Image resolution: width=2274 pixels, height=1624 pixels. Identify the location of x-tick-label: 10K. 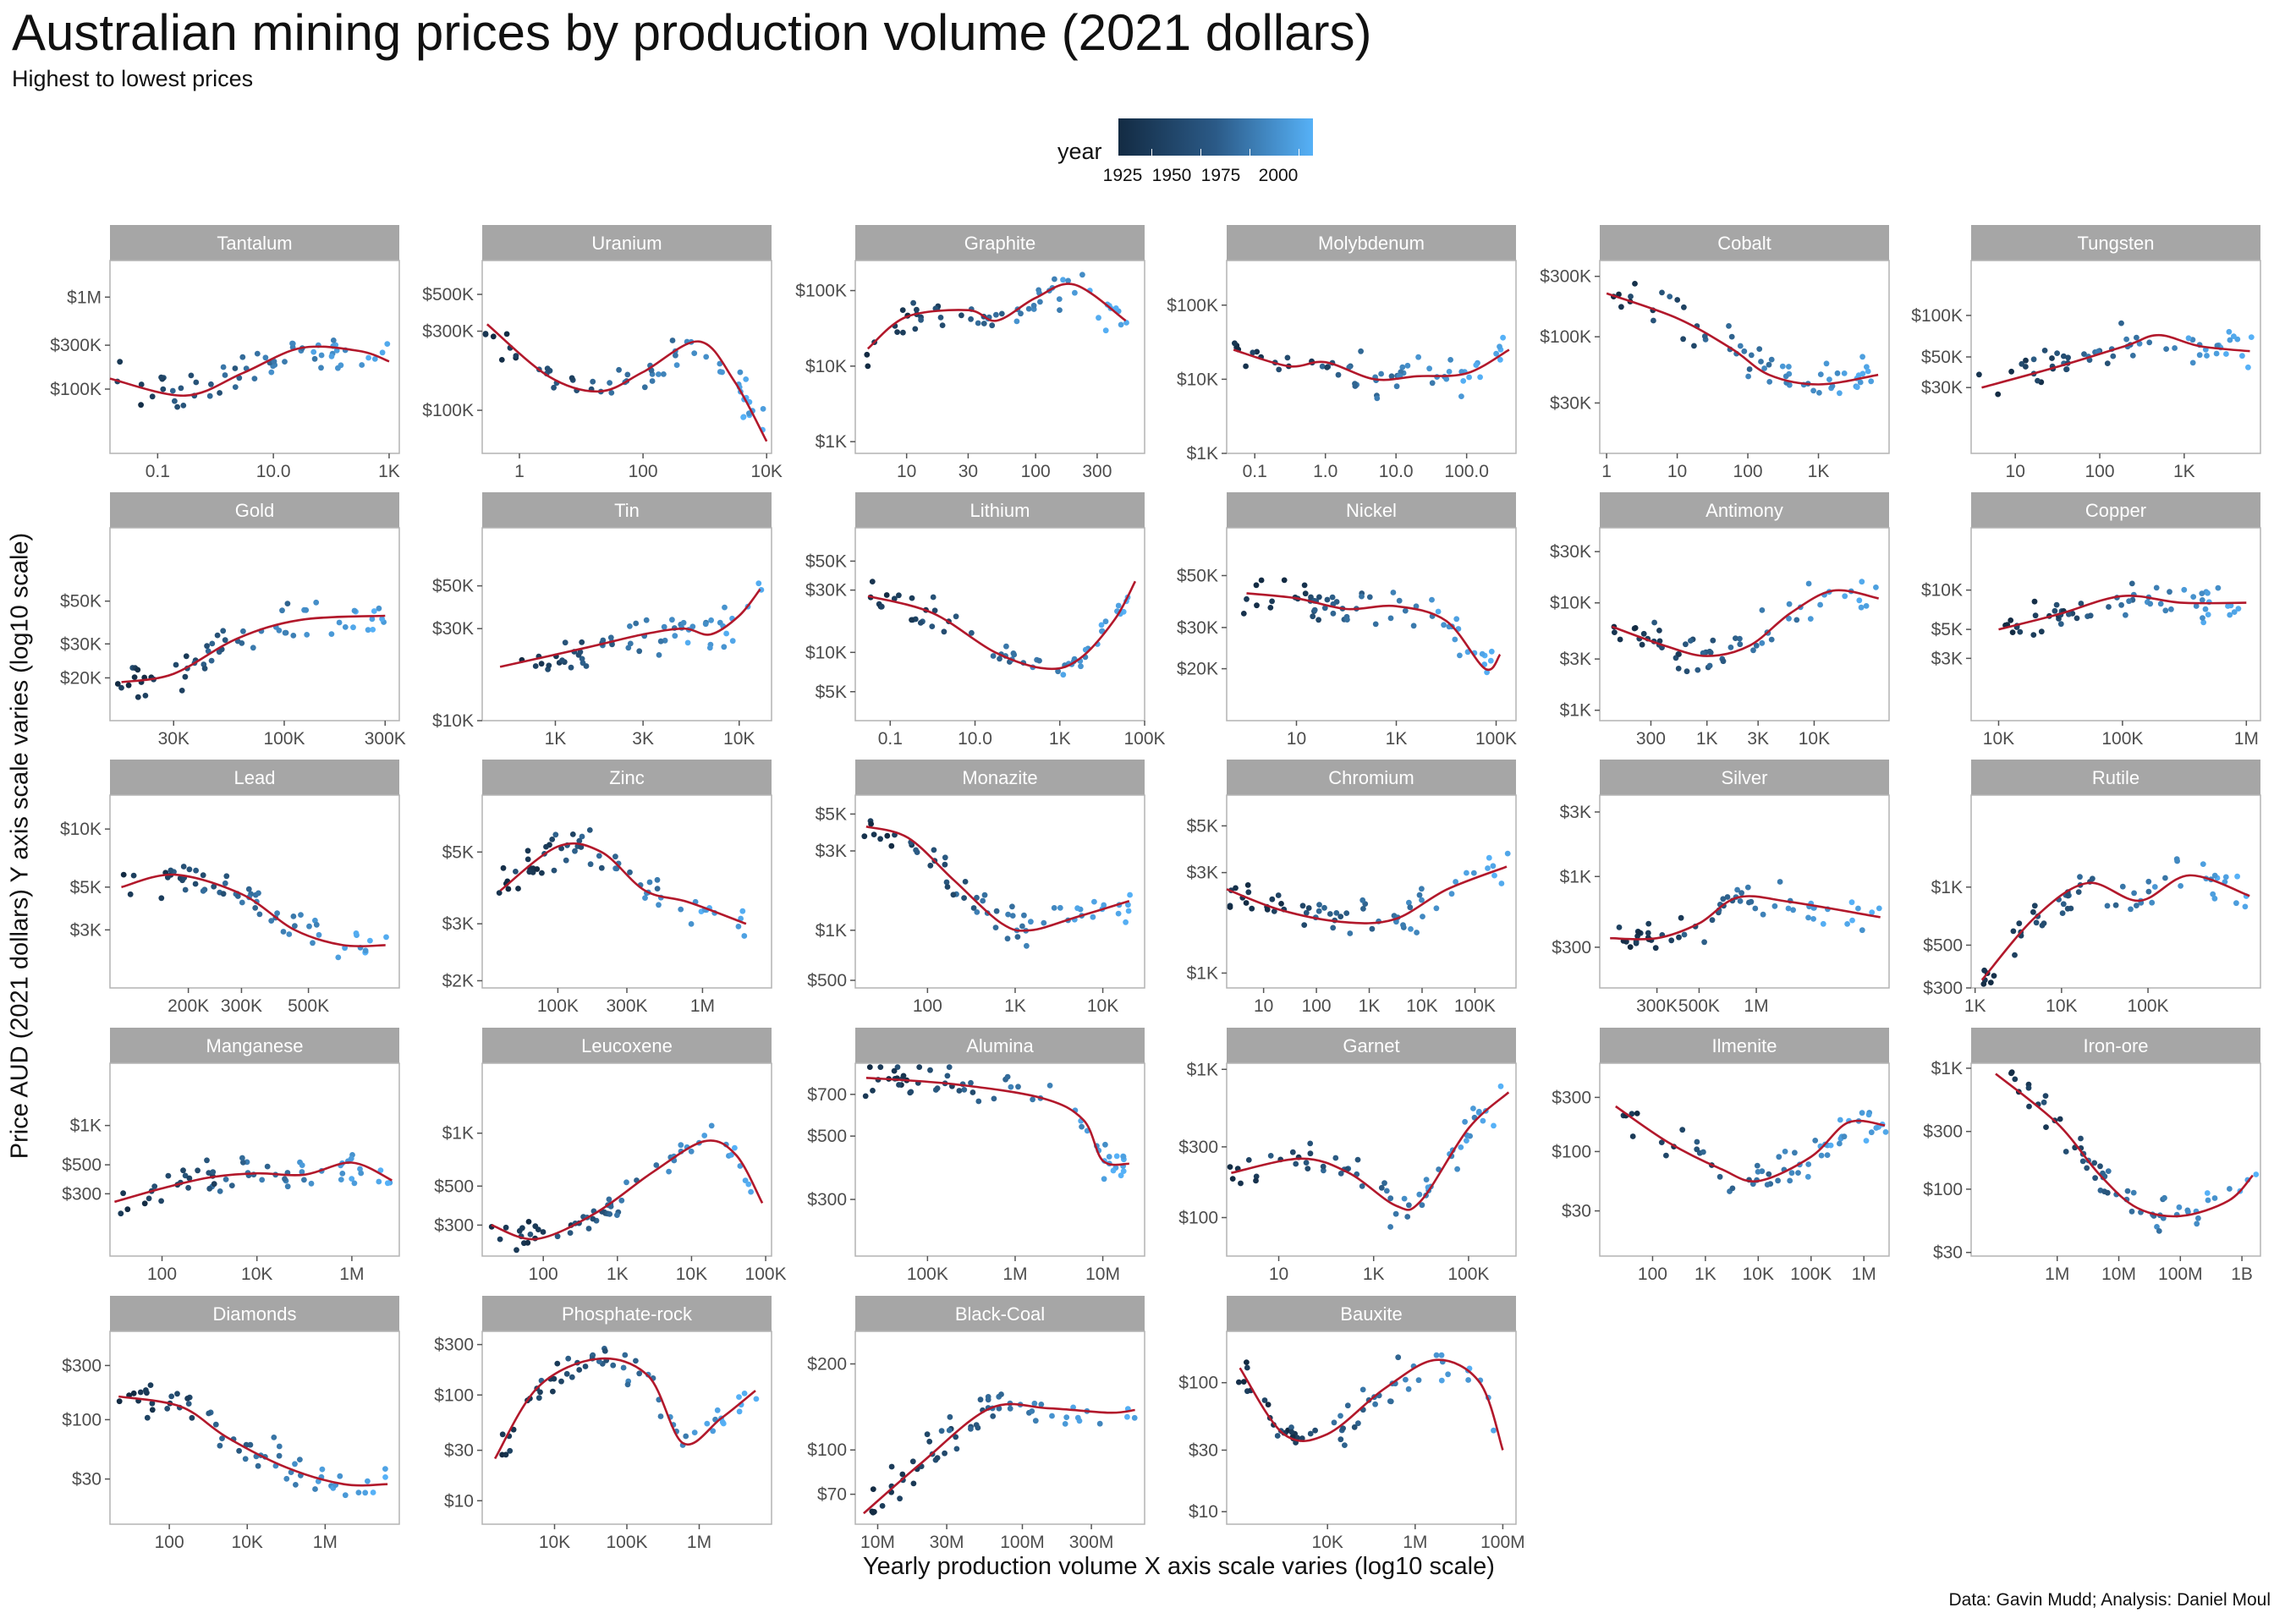
(692, 1274).